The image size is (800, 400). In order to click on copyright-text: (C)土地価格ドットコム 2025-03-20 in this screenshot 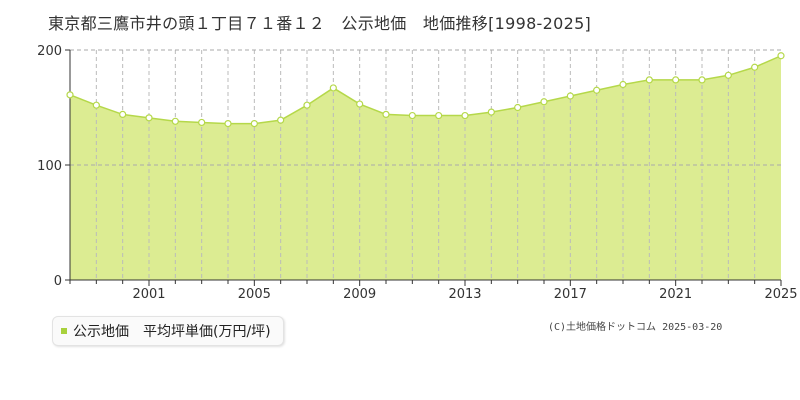, I will do `click(635, 327)`.